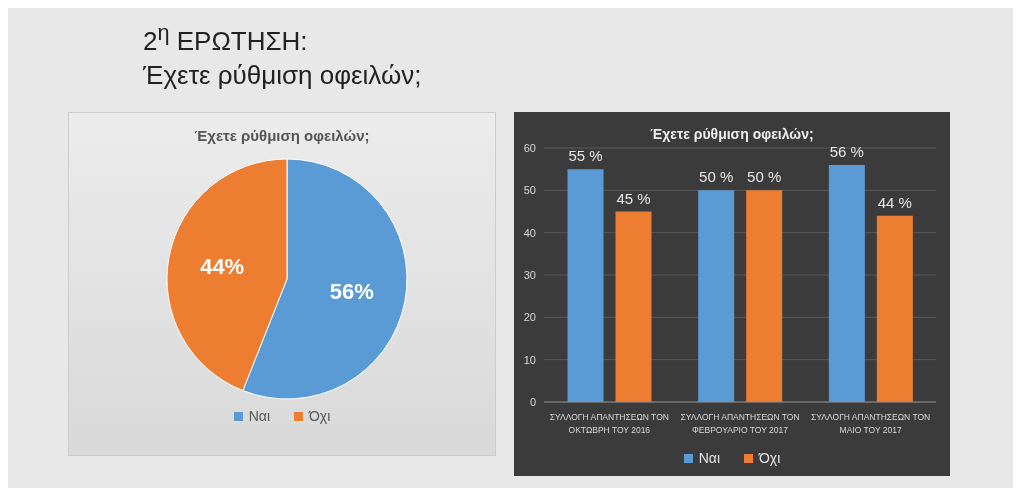 The height and width of the screenshot is (496, 1021). I want to click on x-tick-label: ΣΥΛΛΟΓΗ ΑΠΑΝΤΗΣΕΩΝ ΤΟΝ ΜΑΙΟ ΤΟΥ 2017, so click(871, 423).